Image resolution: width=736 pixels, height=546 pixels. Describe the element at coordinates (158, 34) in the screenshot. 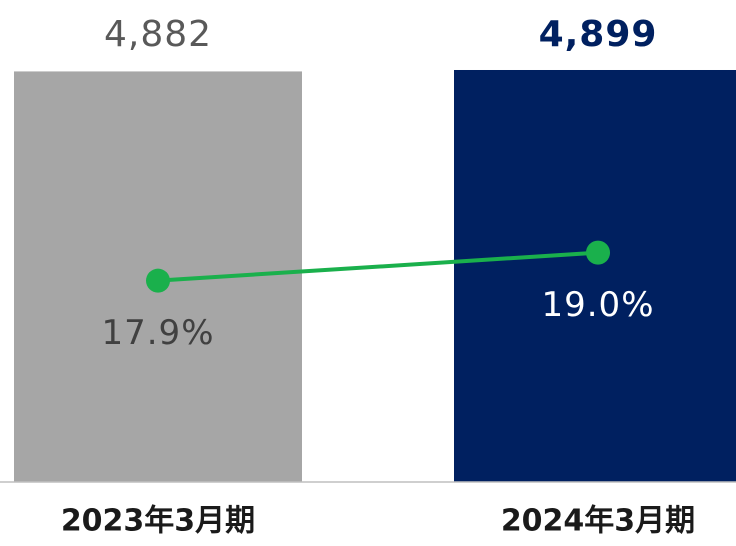

I see `bar-value-label: 4,882` at that location.